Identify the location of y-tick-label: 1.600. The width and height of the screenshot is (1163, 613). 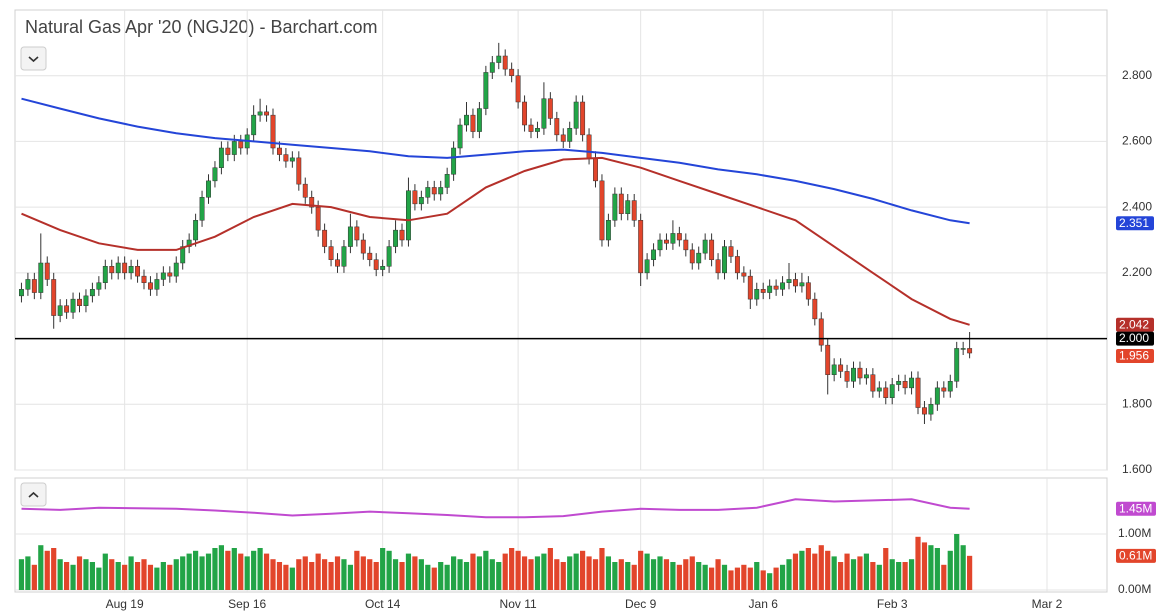
(1137, 469).